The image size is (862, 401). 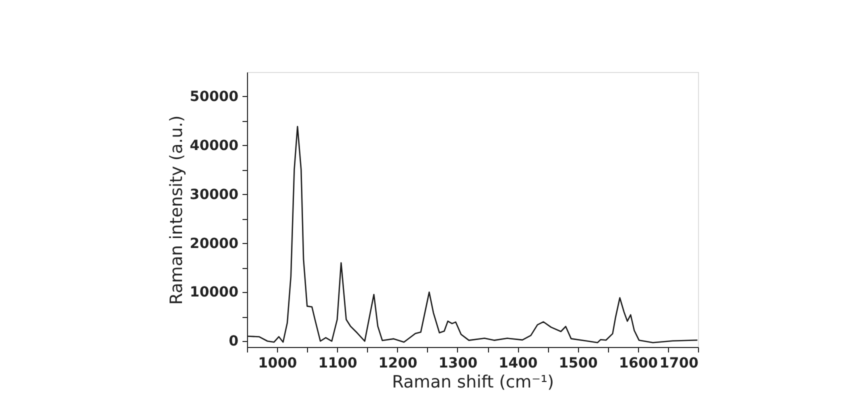 I want to click on x-tick-label: 1500, so click(x=578, y=364).